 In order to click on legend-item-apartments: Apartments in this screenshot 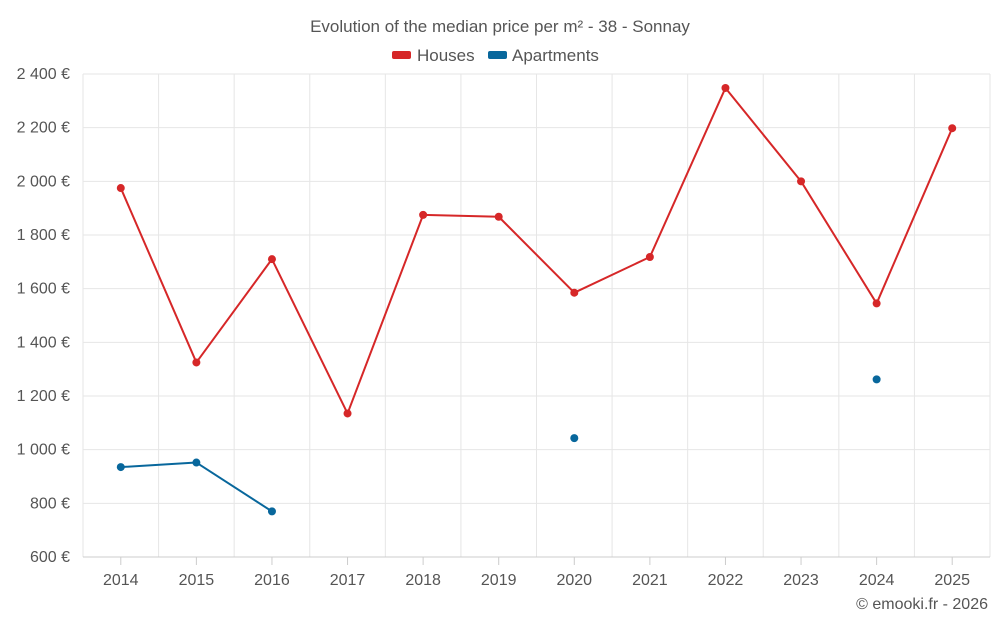, I will do `click(543, 55)`.